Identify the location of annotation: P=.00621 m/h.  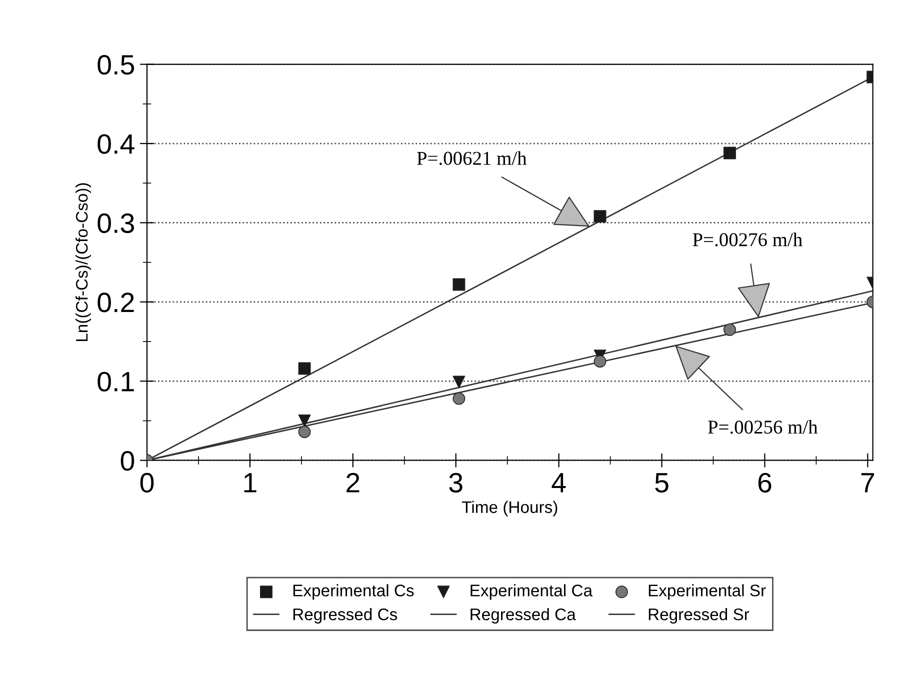
(472, 158).